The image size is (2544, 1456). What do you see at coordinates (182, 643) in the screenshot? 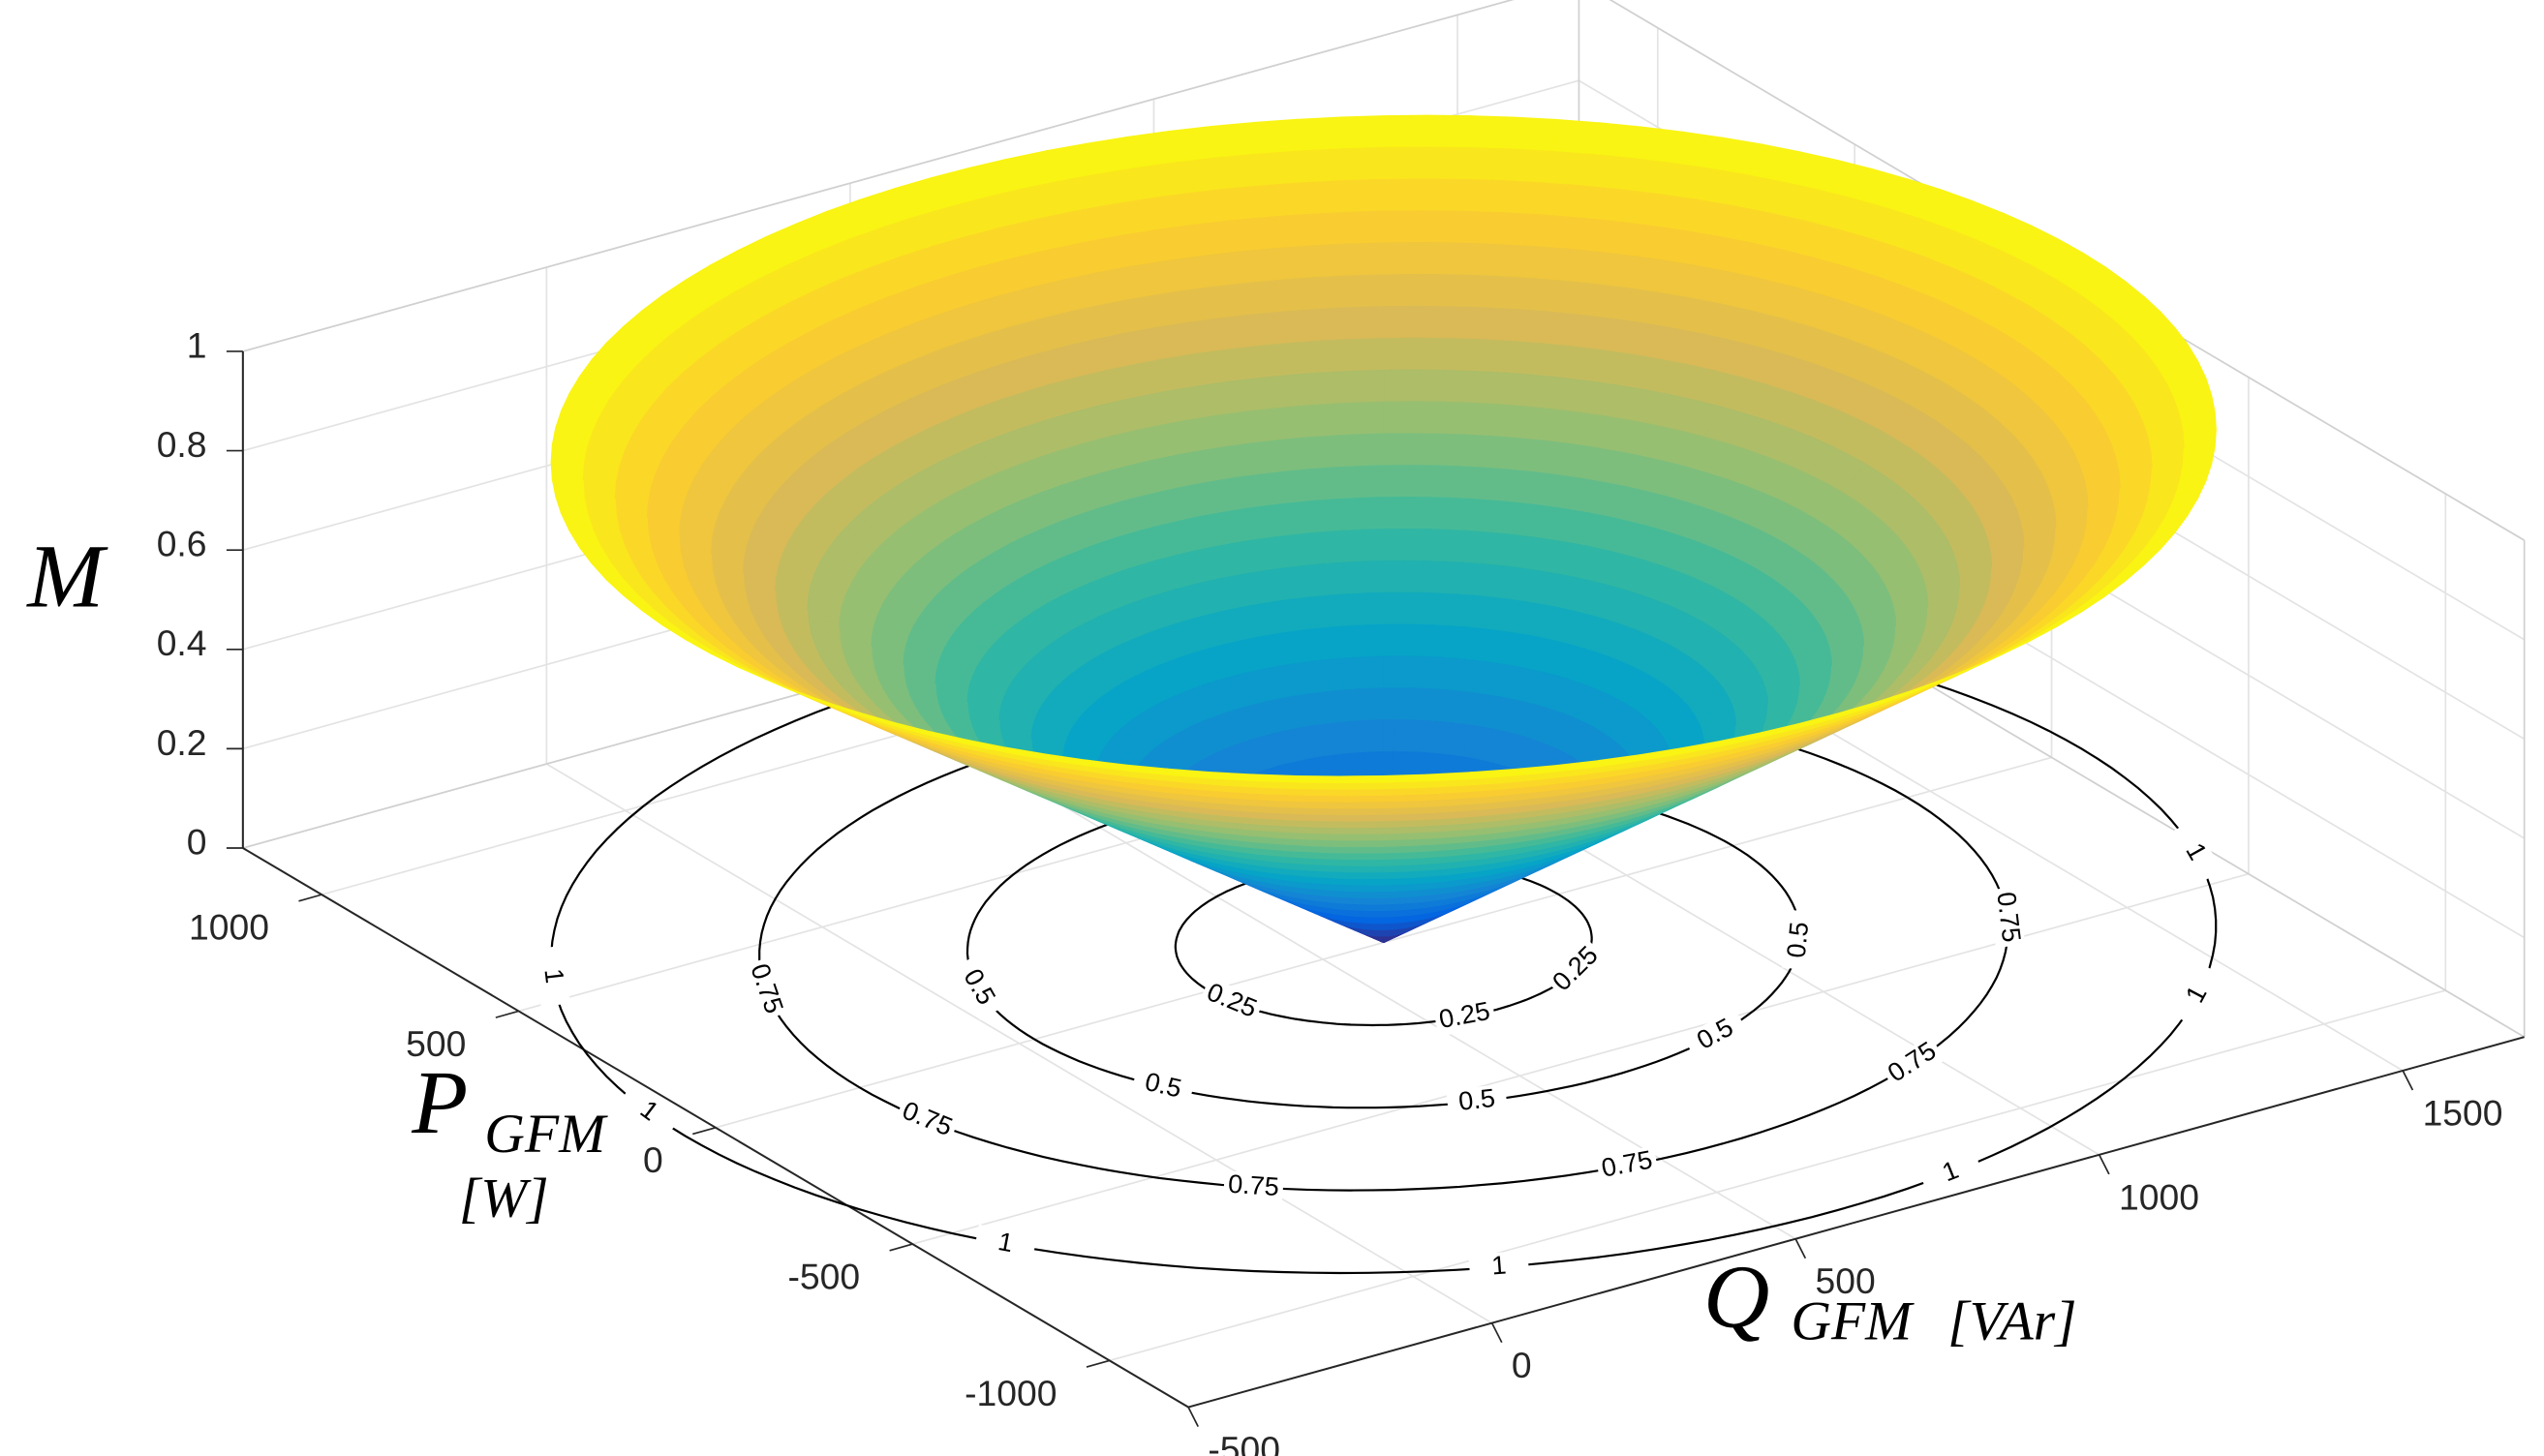
I see `z-tick-label: 0.4` at bounding box center [182, 643].